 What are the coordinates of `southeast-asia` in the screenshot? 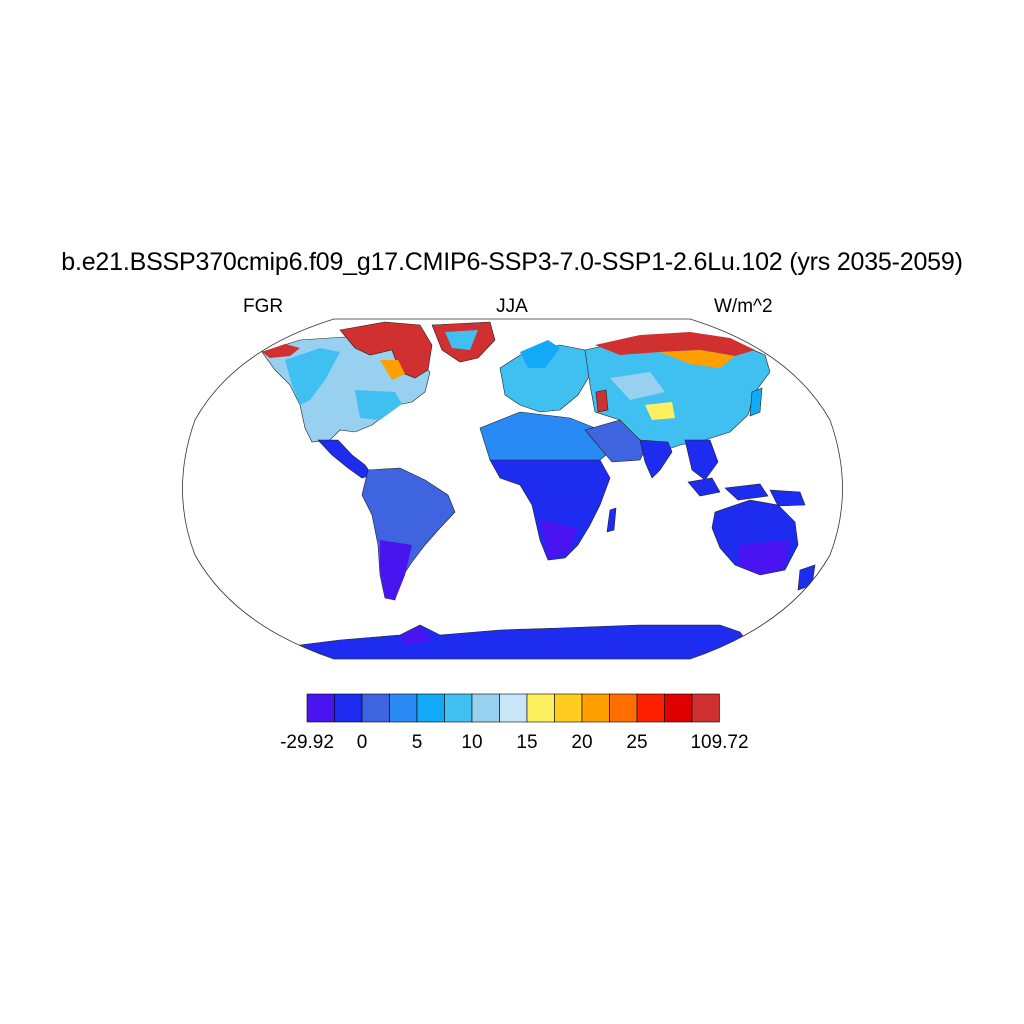 It's located at (701, 460).